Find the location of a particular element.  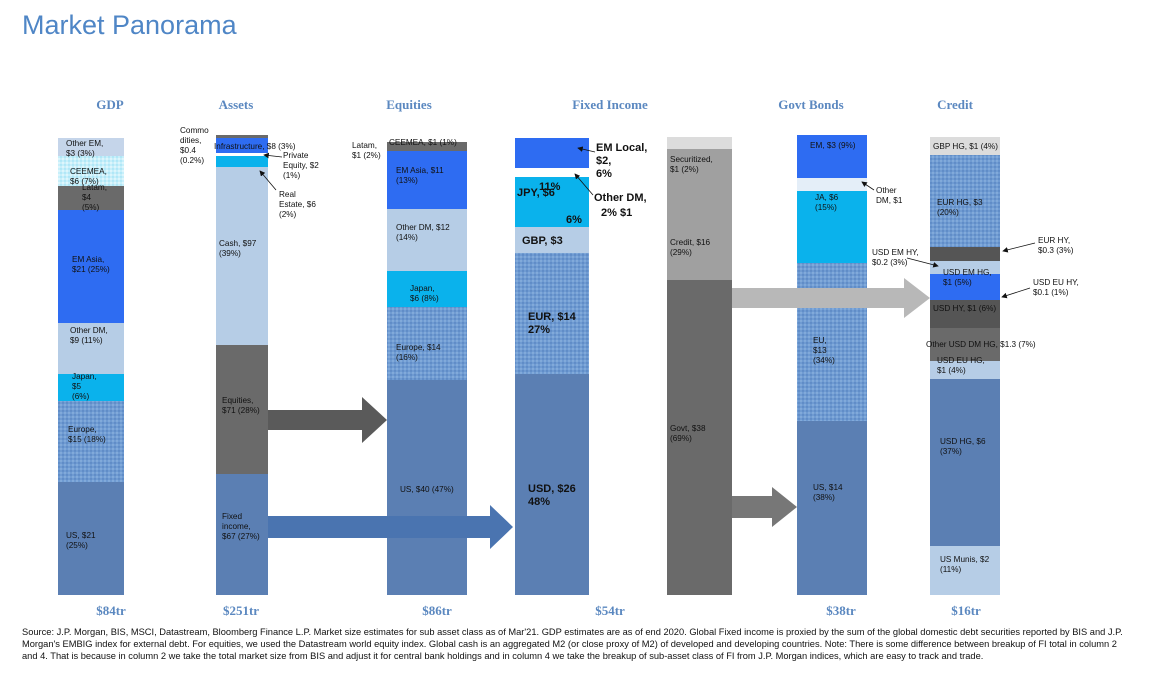

govt-label-other-dm: Other DM, $1 is located at coordinates (889, 195).